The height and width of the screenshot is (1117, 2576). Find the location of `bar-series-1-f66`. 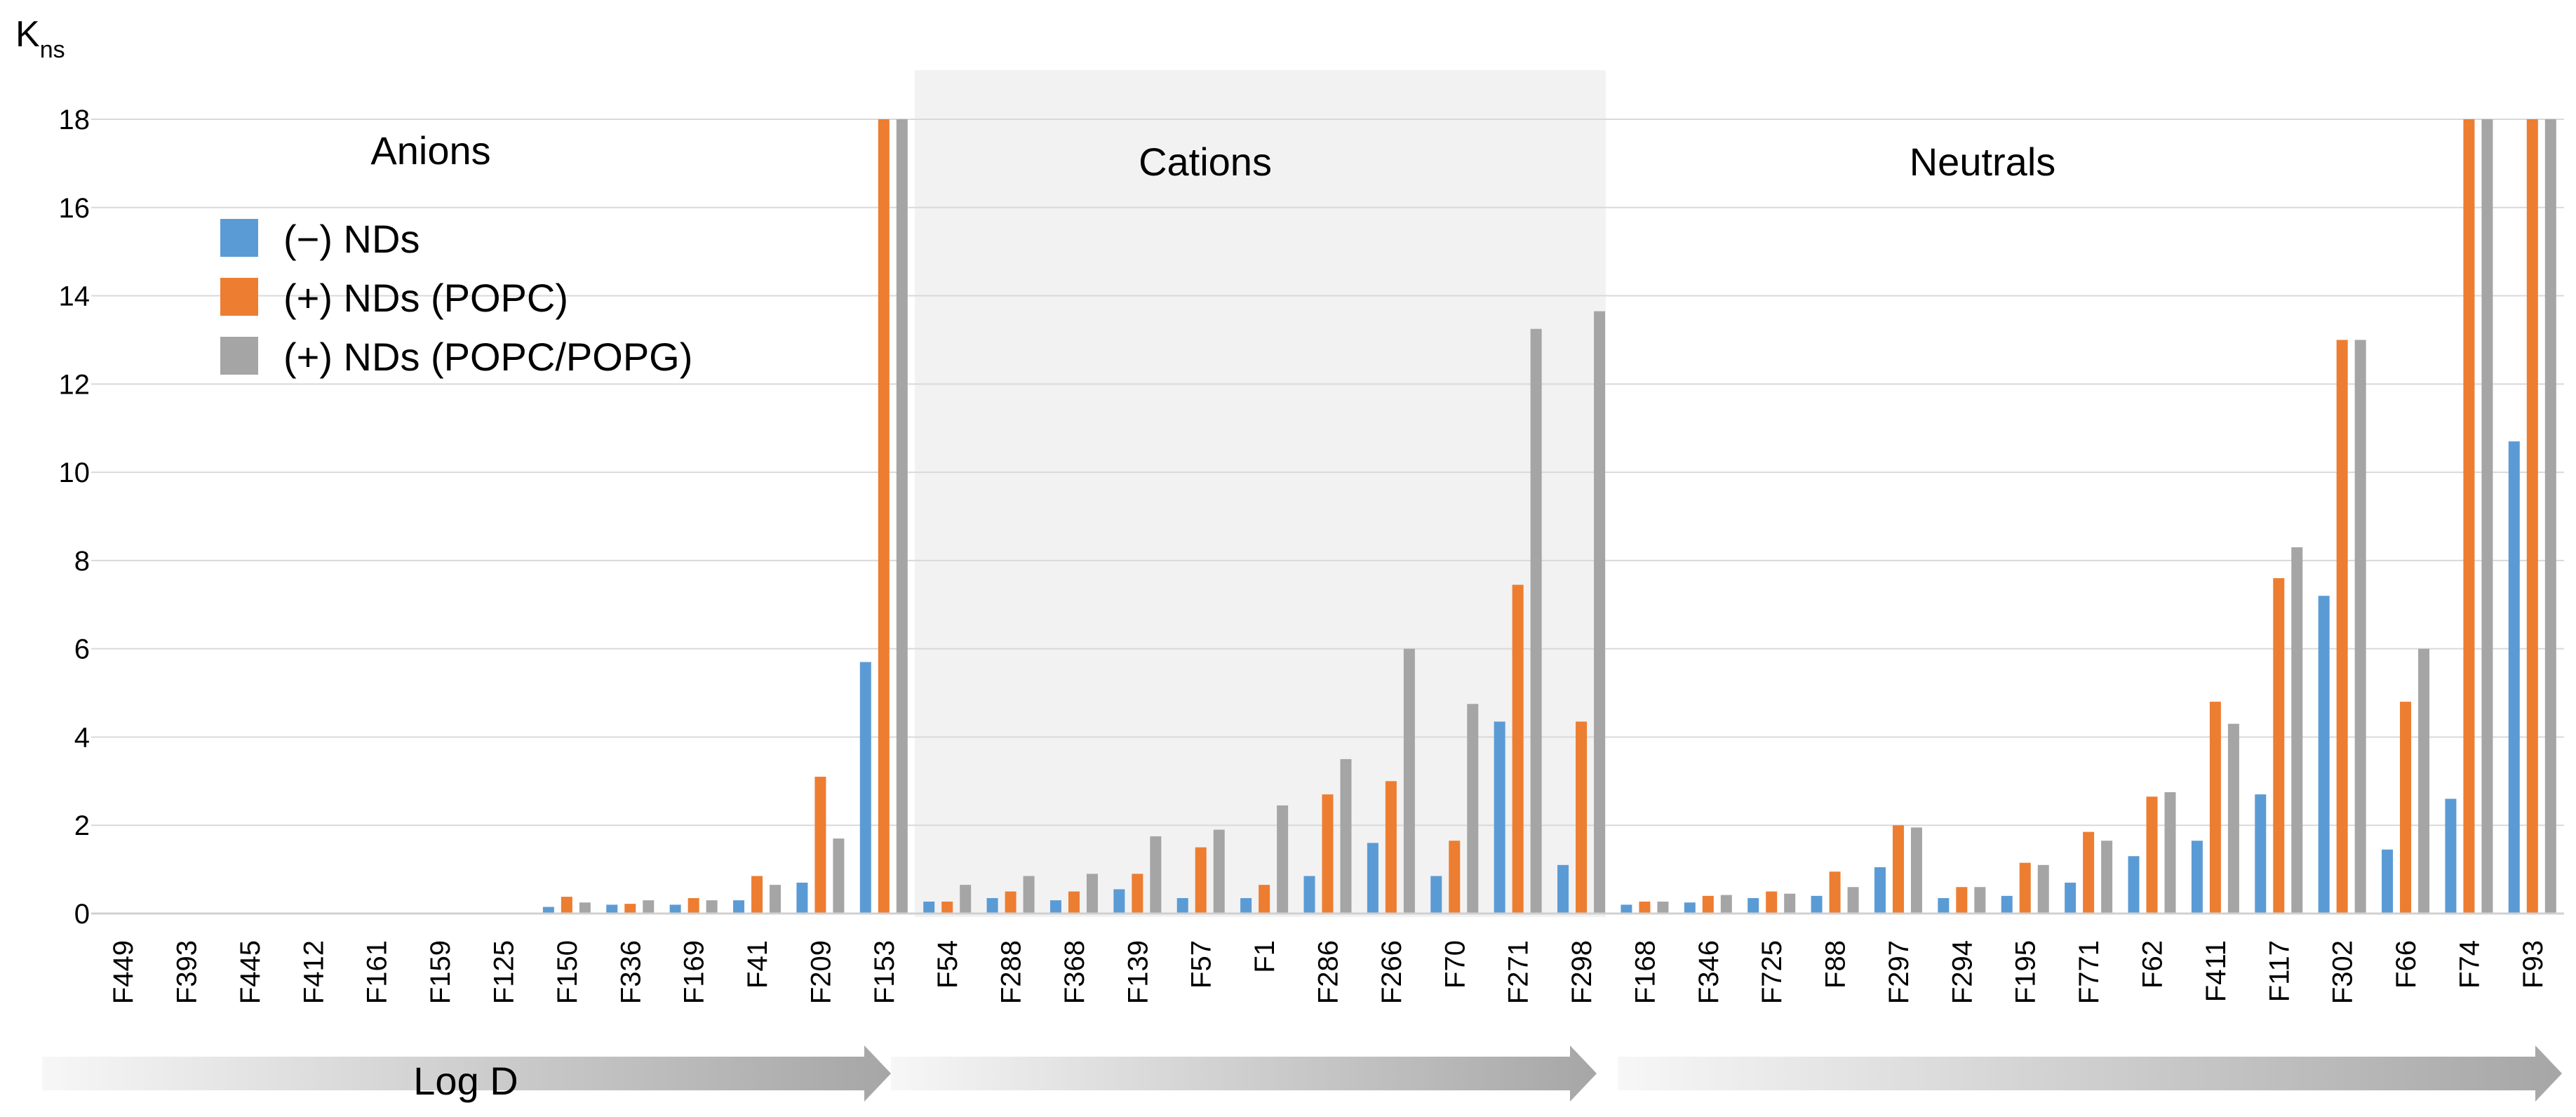

bar-series-1-f66 is located at coordinates (2388, 881).